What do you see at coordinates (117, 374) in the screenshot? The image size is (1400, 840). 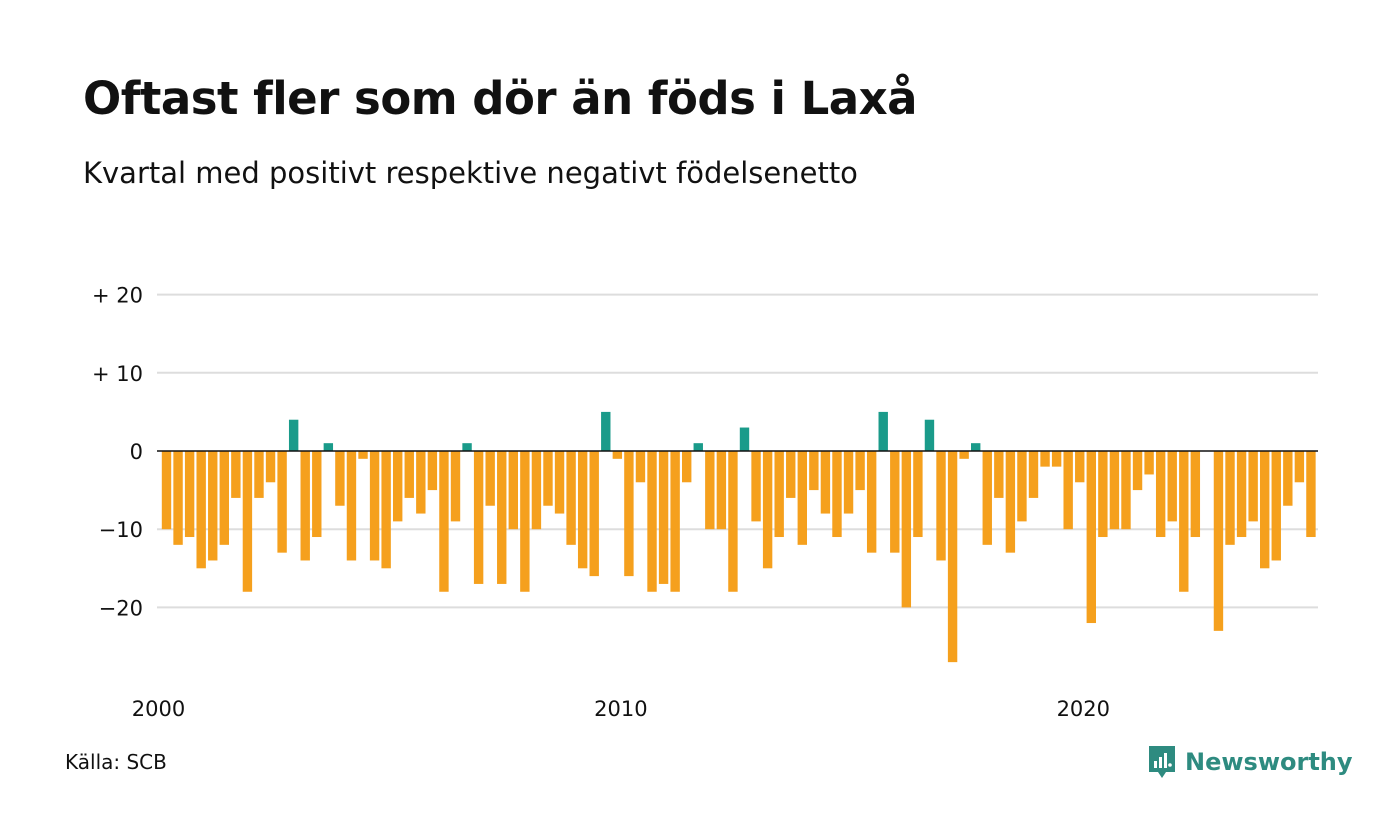 I see `y-tick-label: + 10` at bounding box center [117, 374].